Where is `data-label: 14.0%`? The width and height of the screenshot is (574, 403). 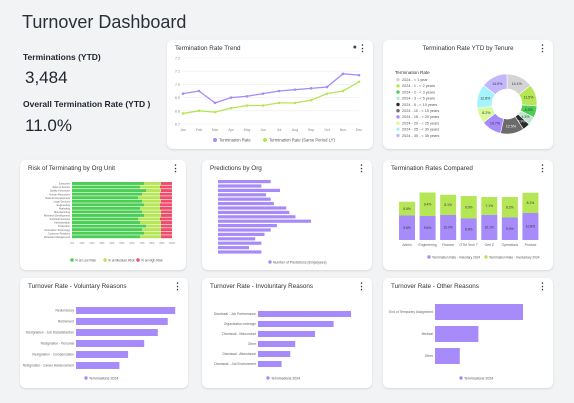 data-label: 14.0% is located at coordinates (497, 84).